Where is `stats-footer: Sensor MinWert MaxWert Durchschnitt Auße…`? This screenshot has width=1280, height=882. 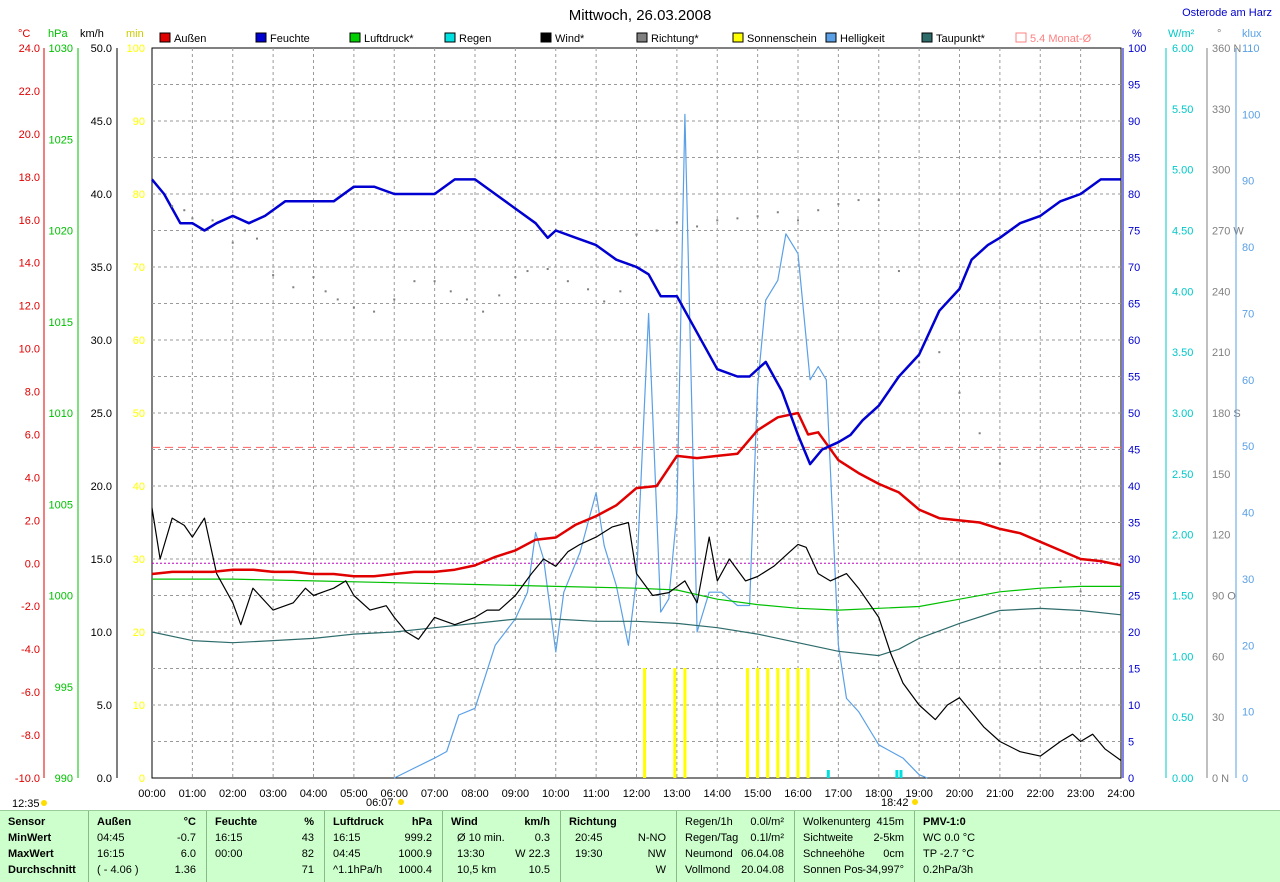 stats-footer: Sensor MinWert MaxWert Durchschnitt Auße… is located at coordinates (640, 846).